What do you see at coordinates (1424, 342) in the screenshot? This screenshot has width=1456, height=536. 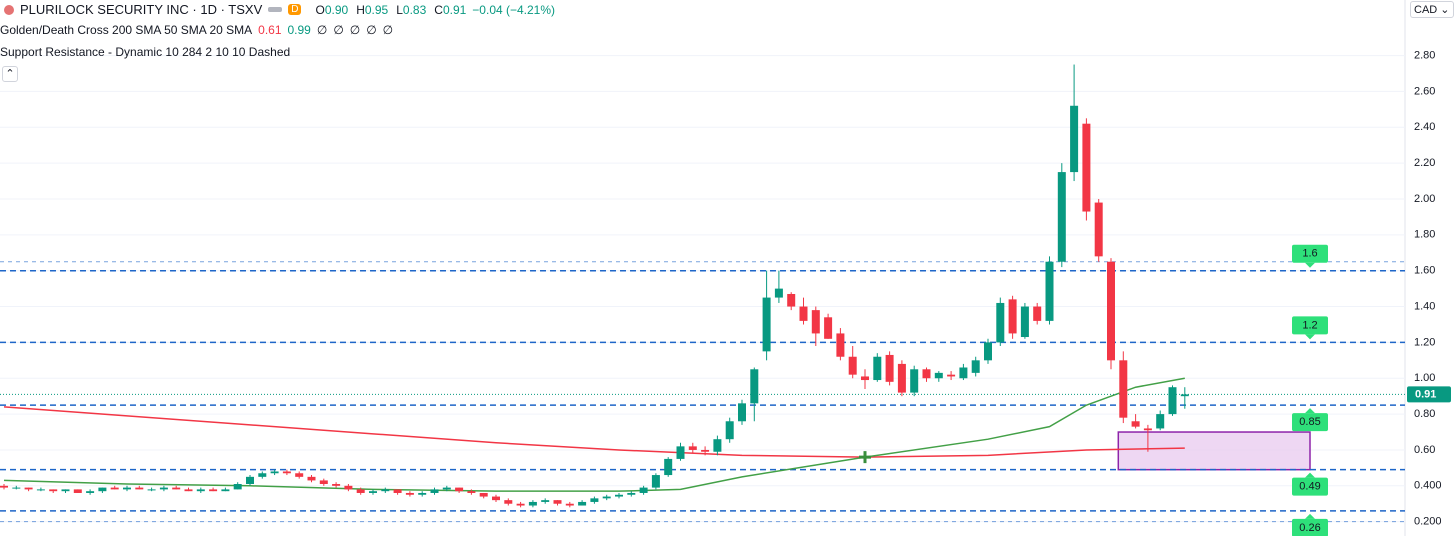 I see `y-tick-label: 1.20` at bounding box center [1424, 342].